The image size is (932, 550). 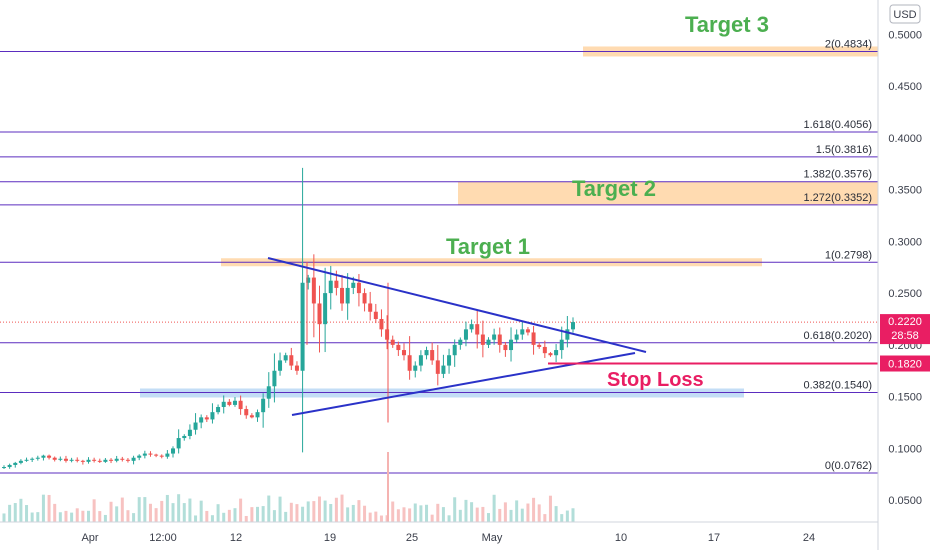 I want to click on target3-label: Target 3, so click(x=727, y=24).